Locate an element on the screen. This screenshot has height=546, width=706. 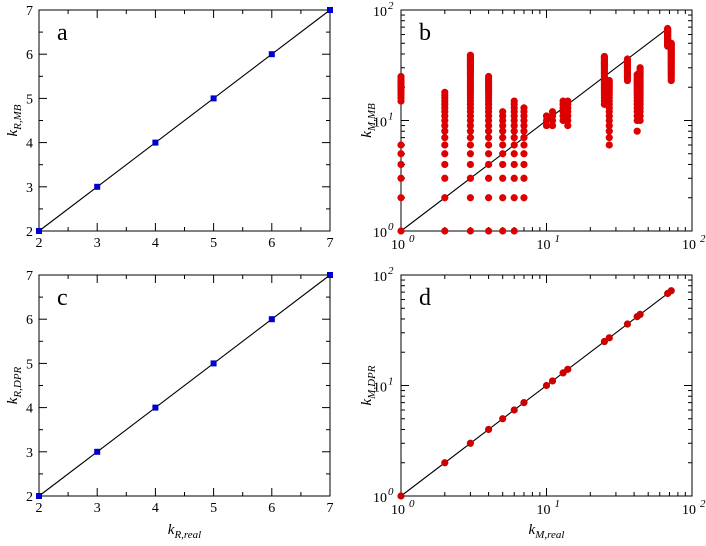
y-axis-label: kR,MB is located at coordinates (14, 120).